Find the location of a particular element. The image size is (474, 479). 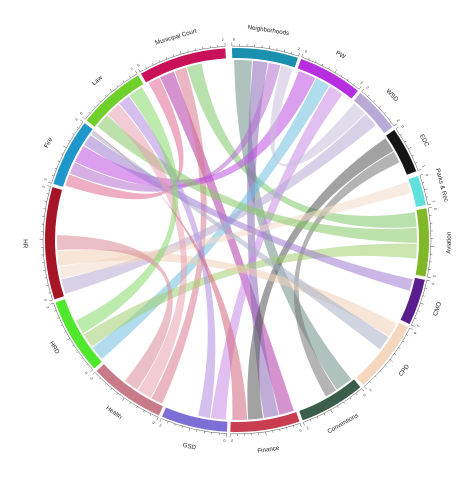

sector-label-cpd: CPD is located at coordinates (404, 370).